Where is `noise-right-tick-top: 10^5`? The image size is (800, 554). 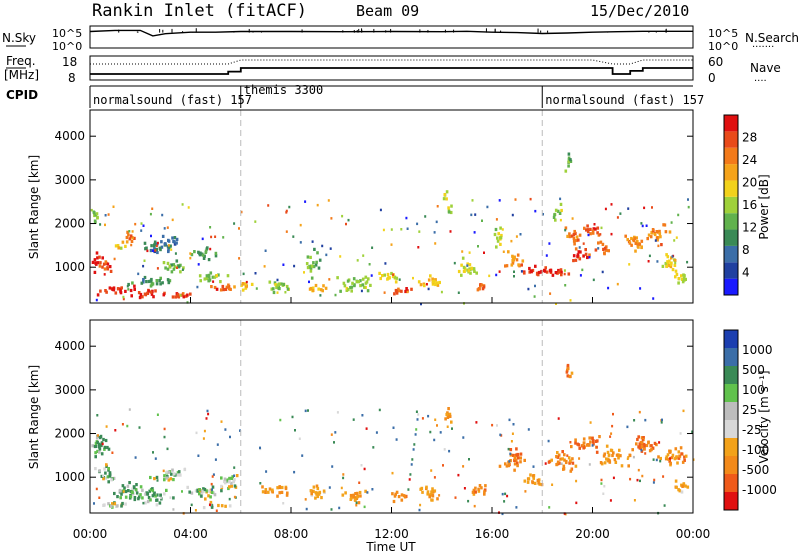
noise-right-tick-top: 10^5 is located at coordinates (723, 33).